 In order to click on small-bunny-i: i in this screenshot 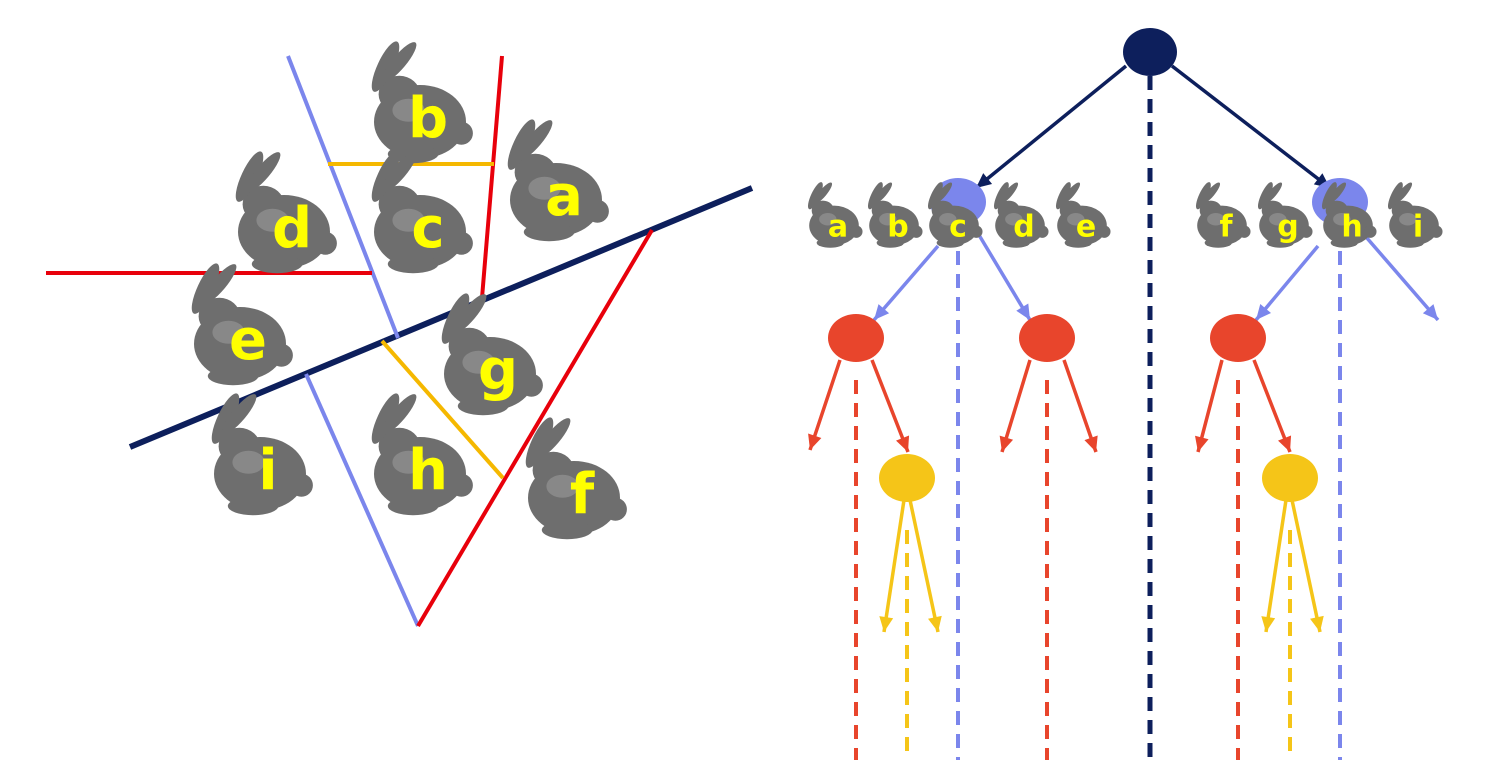, I will do `click(1414, 214)`.